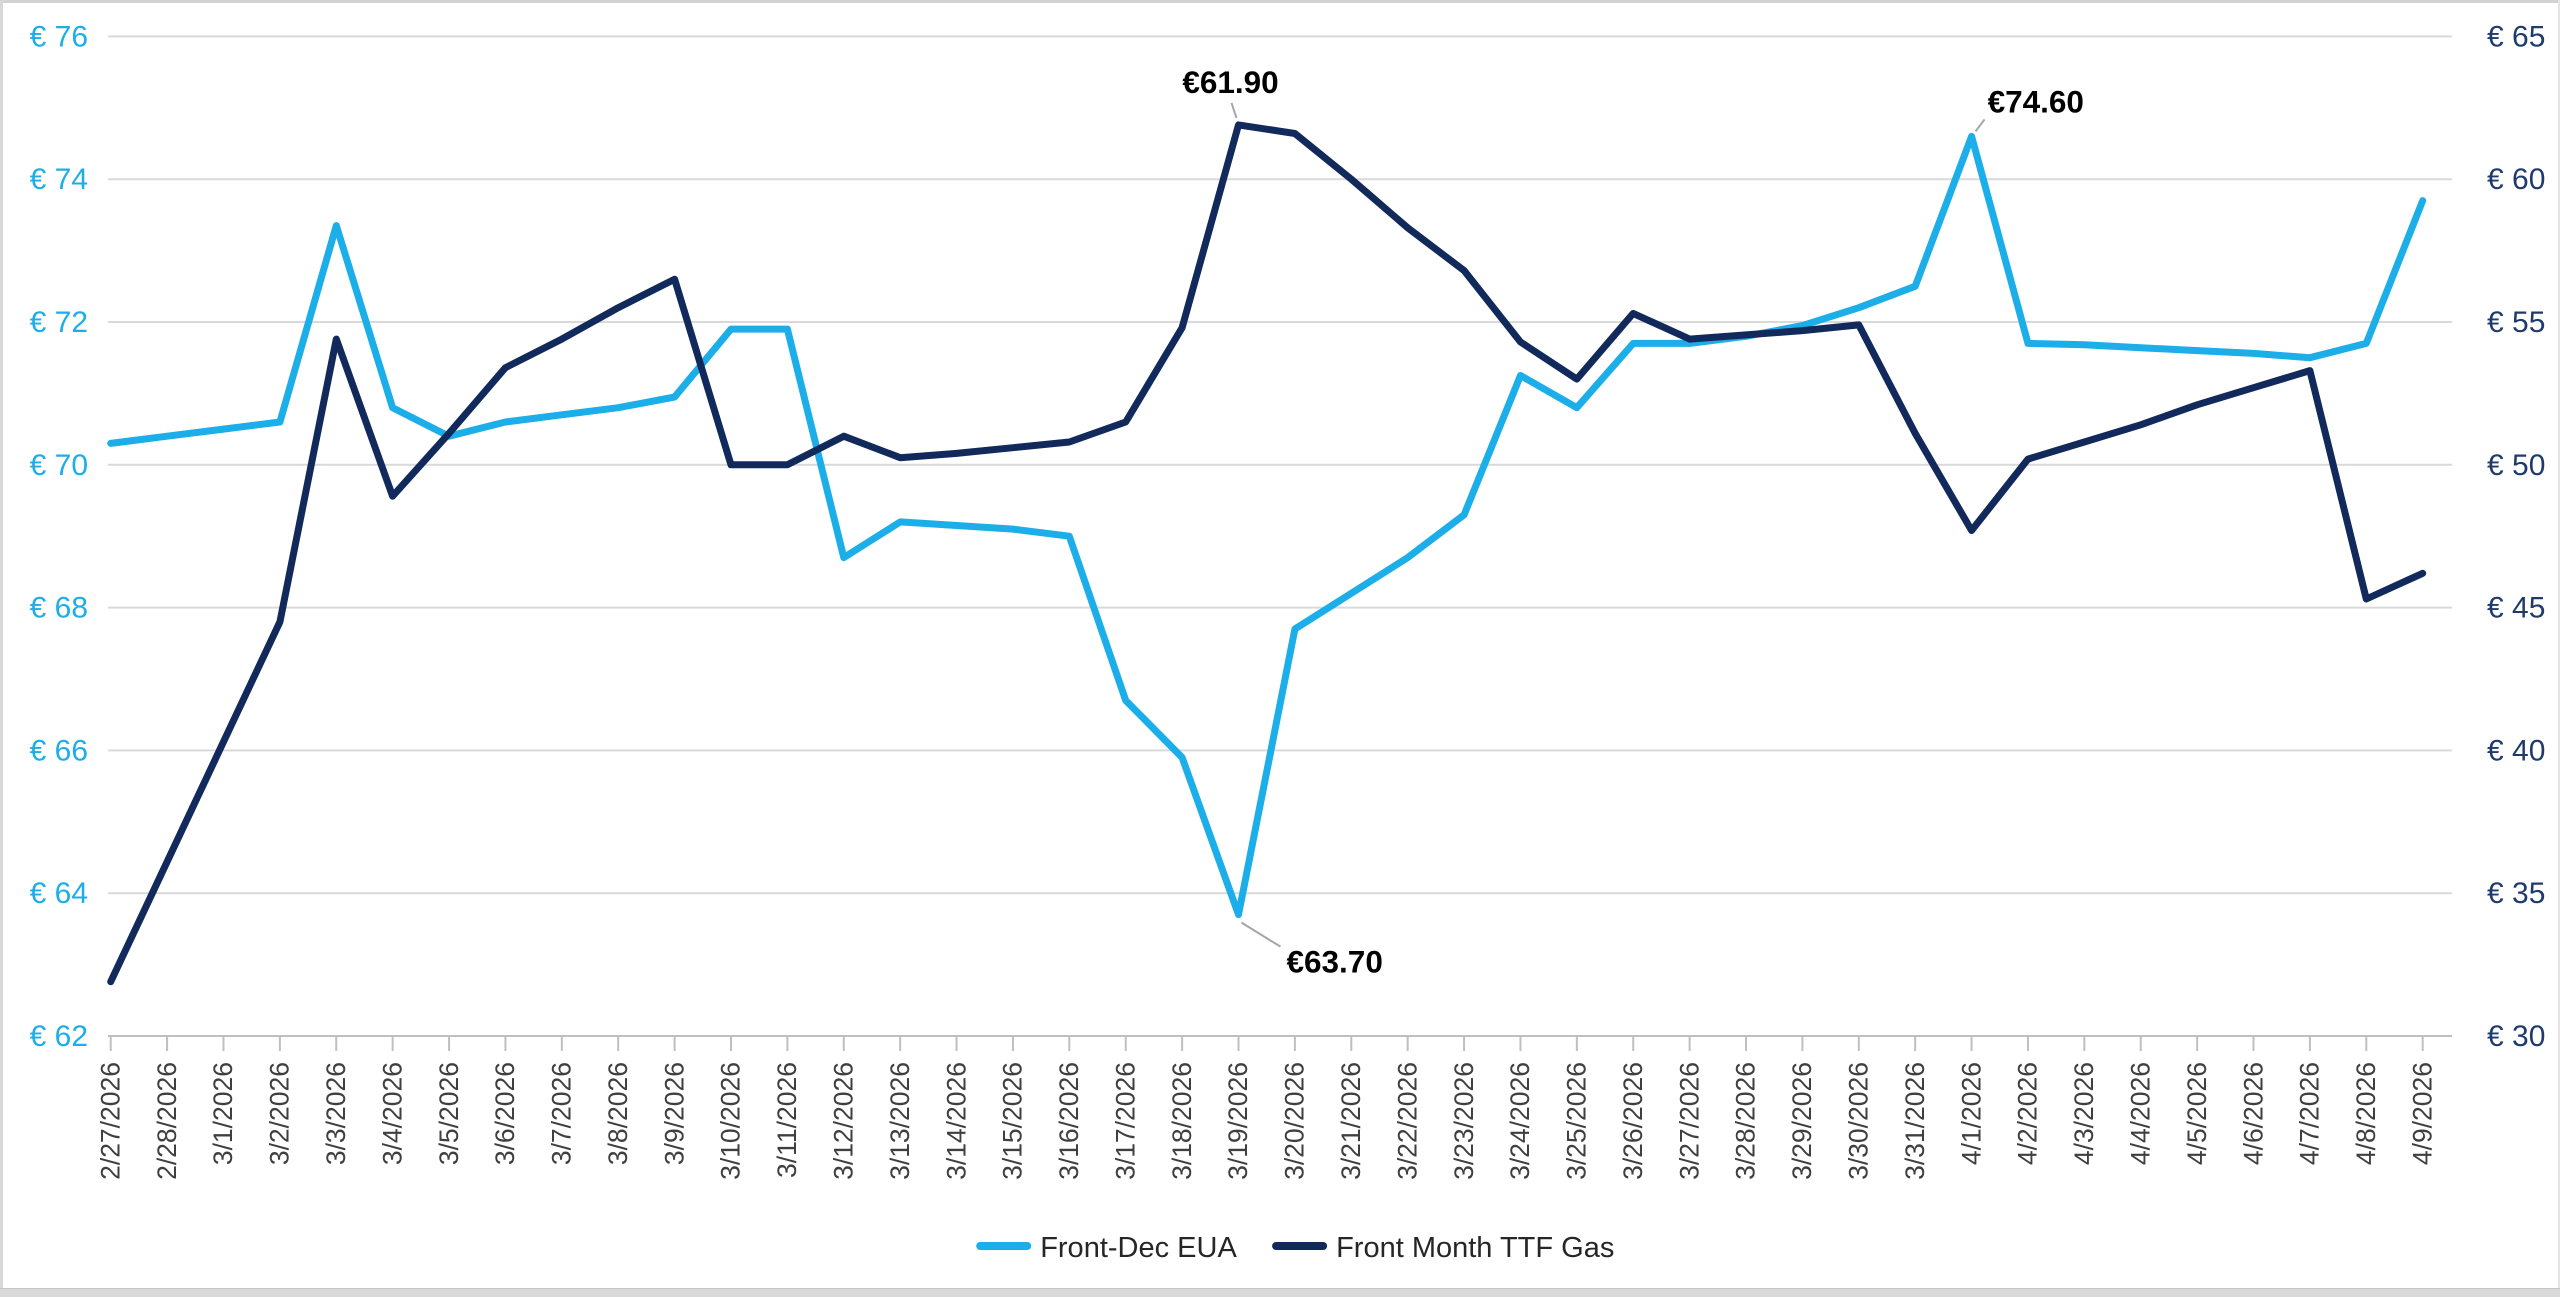 The height and width of the screenshot is (1297, 2560). Describe the element at coordinates (1230, 82) in the screenshot. I see `annotation-label: €61.90` at that location.